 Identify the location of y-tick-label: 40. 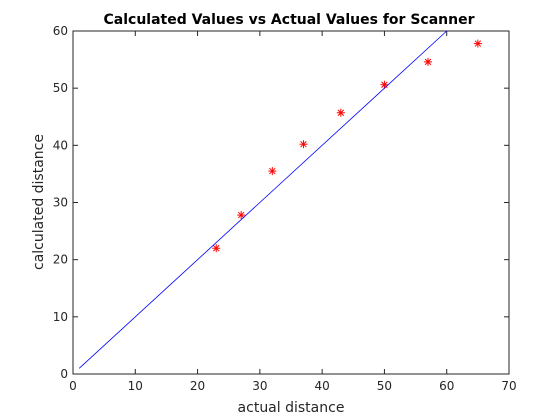
(60, 145).